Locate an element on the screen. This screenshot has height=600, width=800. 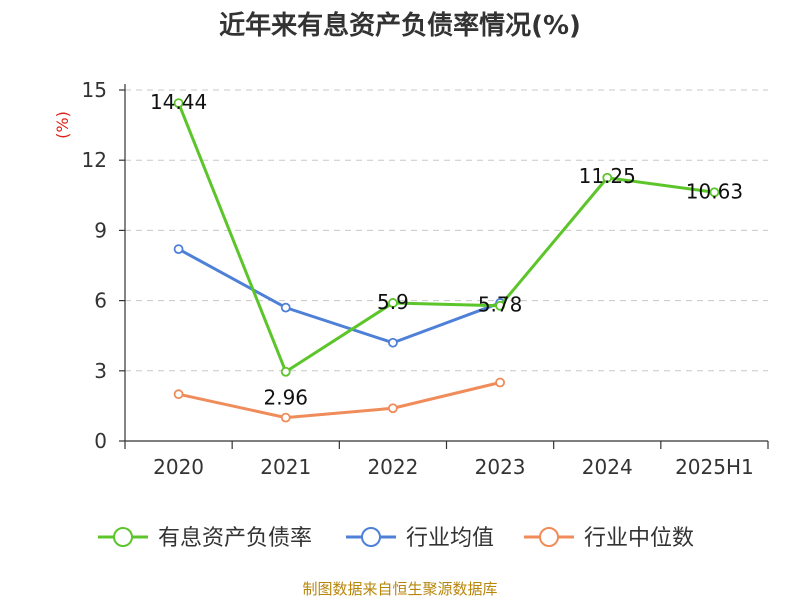
series-0-point-2020 is located at coordinates (178, 103).